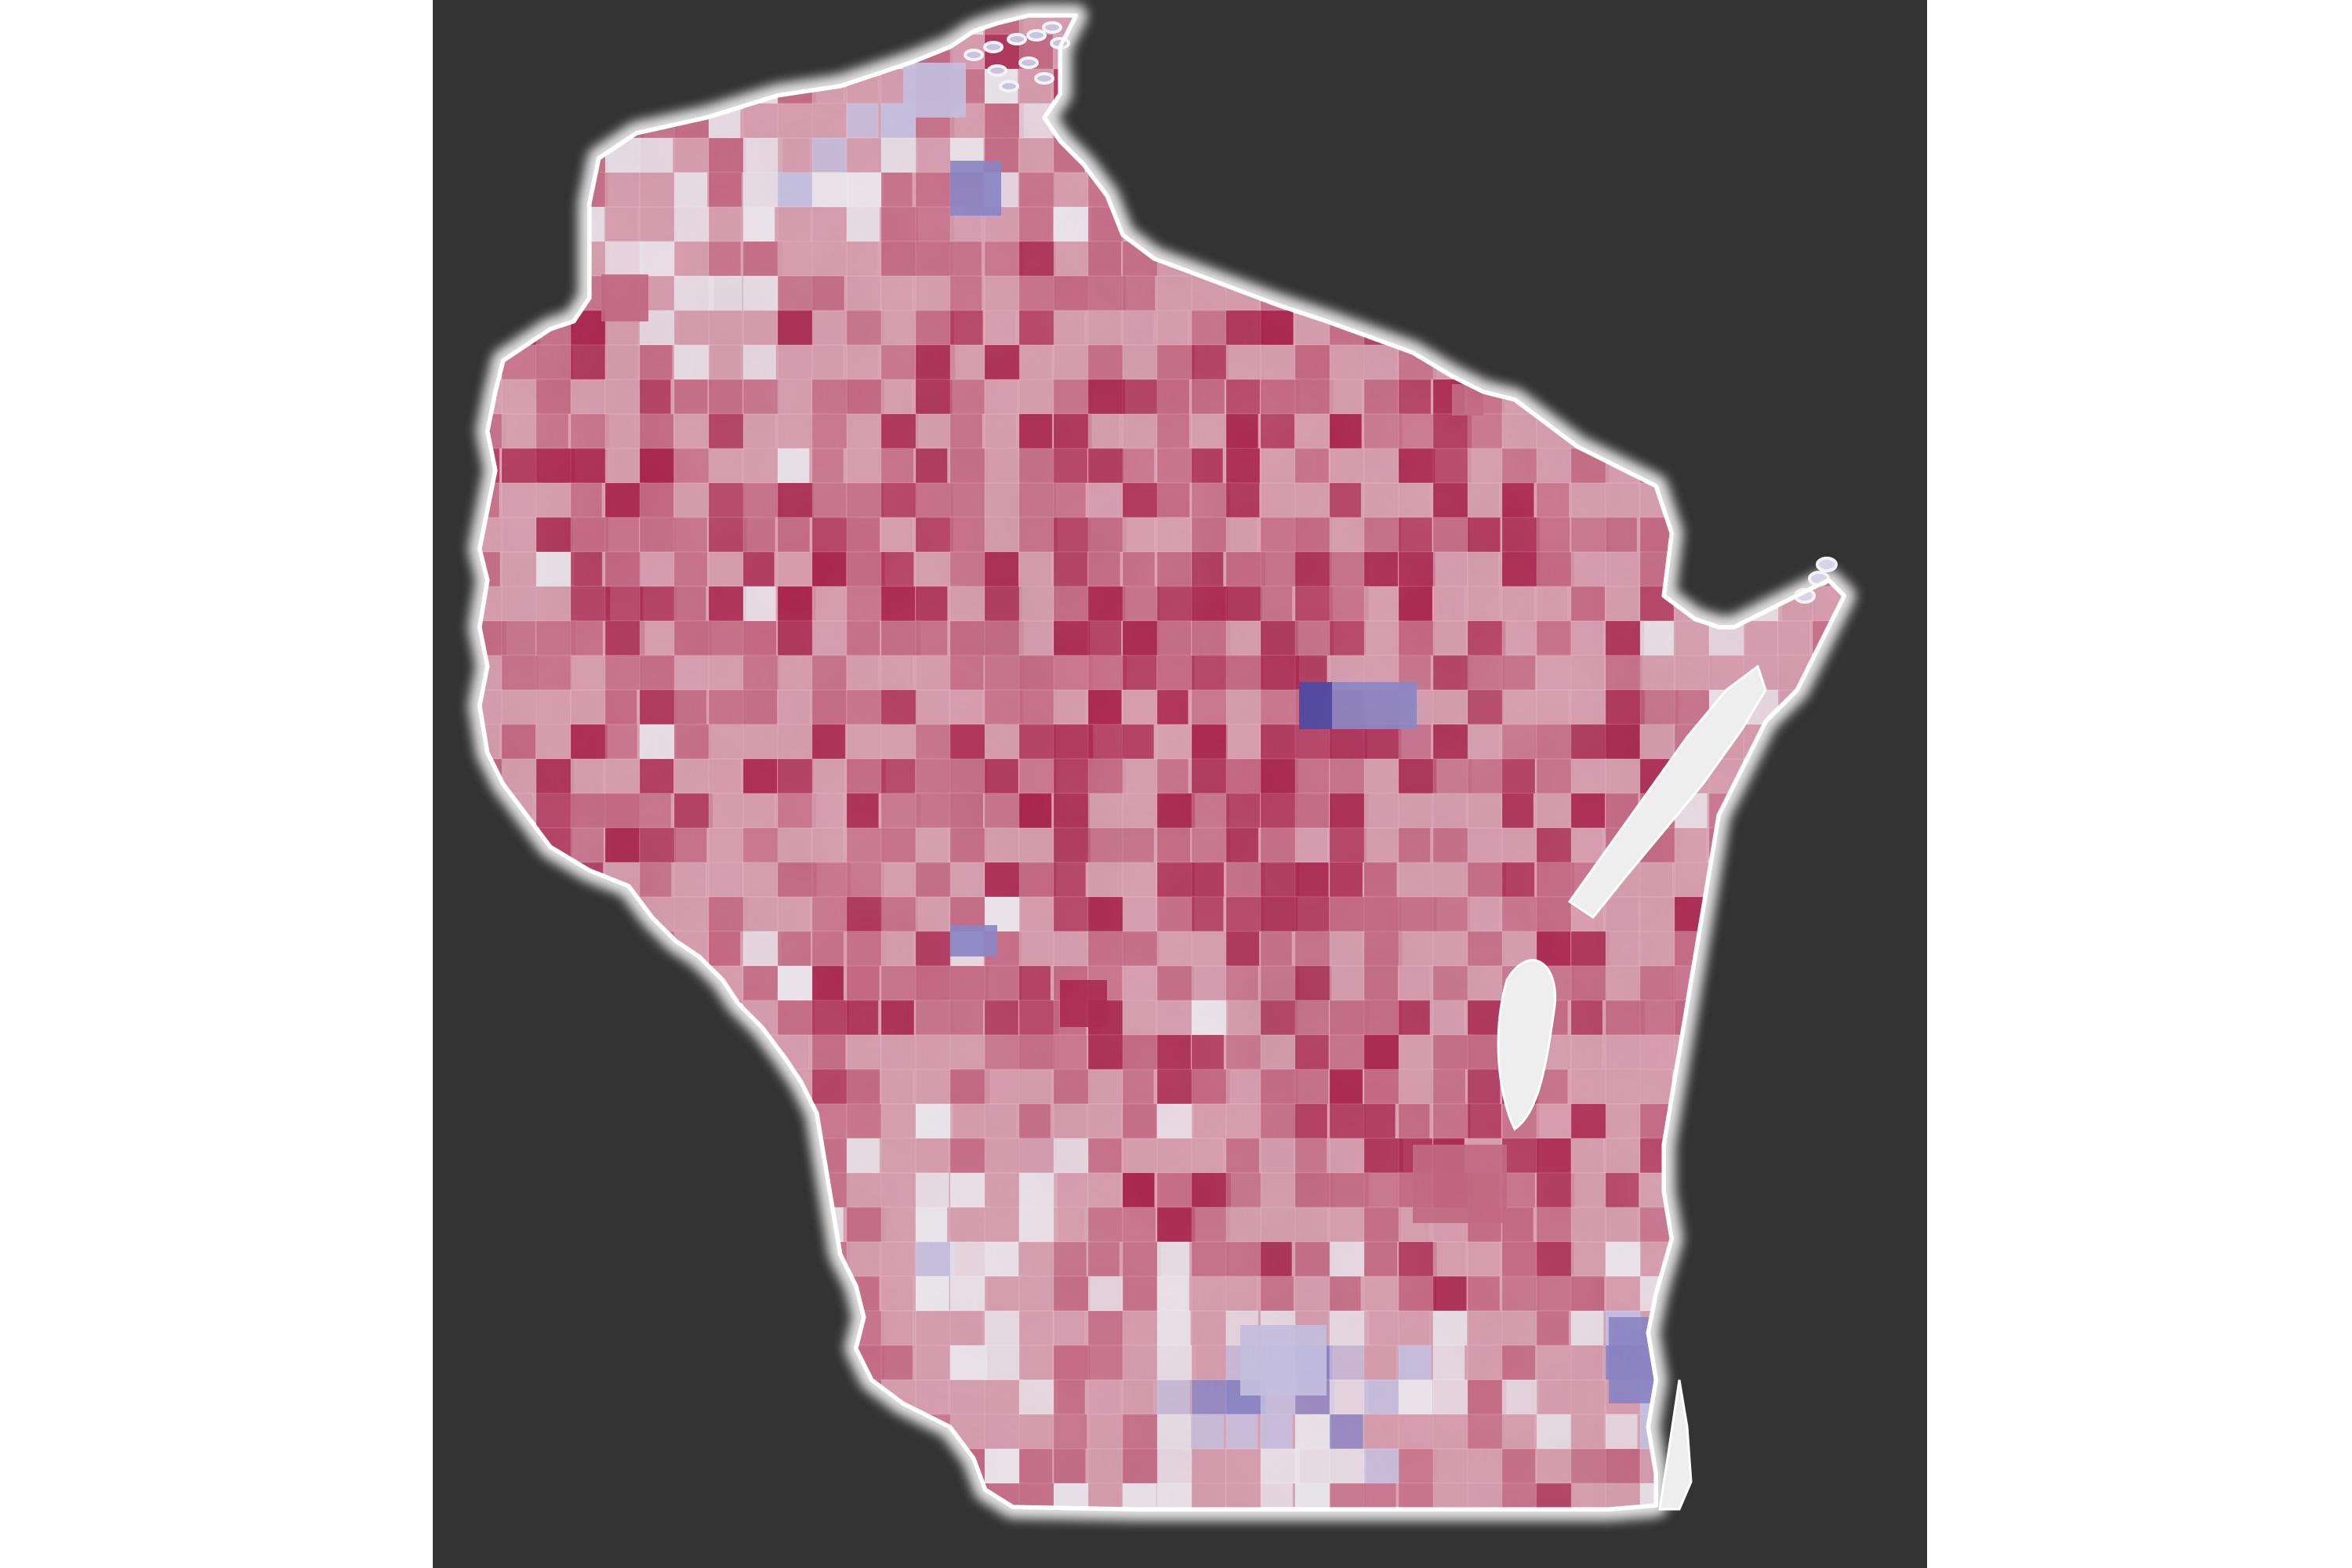 This screenshot has width=2352, height=1568. I want to click on door-island, so click(1827, 564).